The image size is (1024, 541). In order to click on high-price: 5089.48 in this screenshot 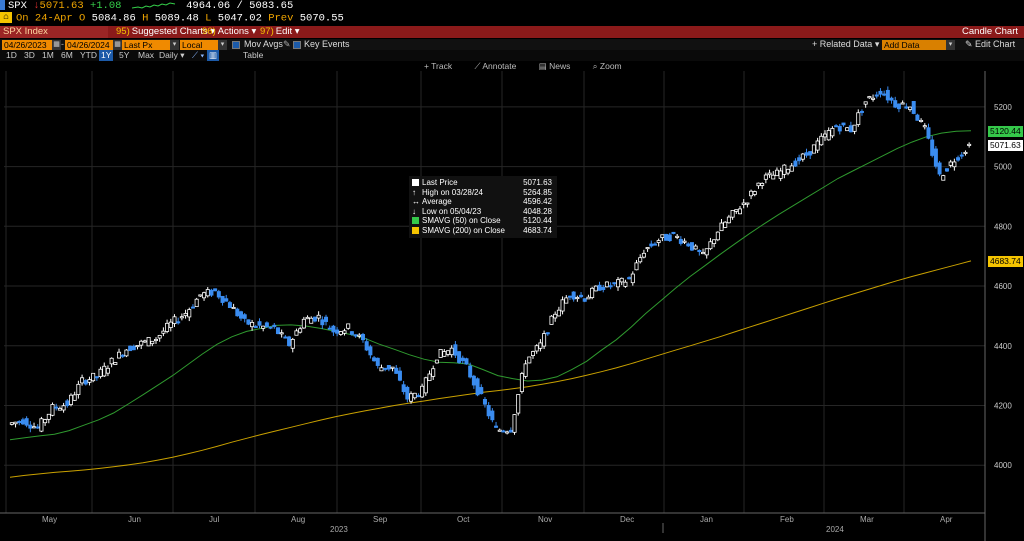, I will do `click(176, 18)`.